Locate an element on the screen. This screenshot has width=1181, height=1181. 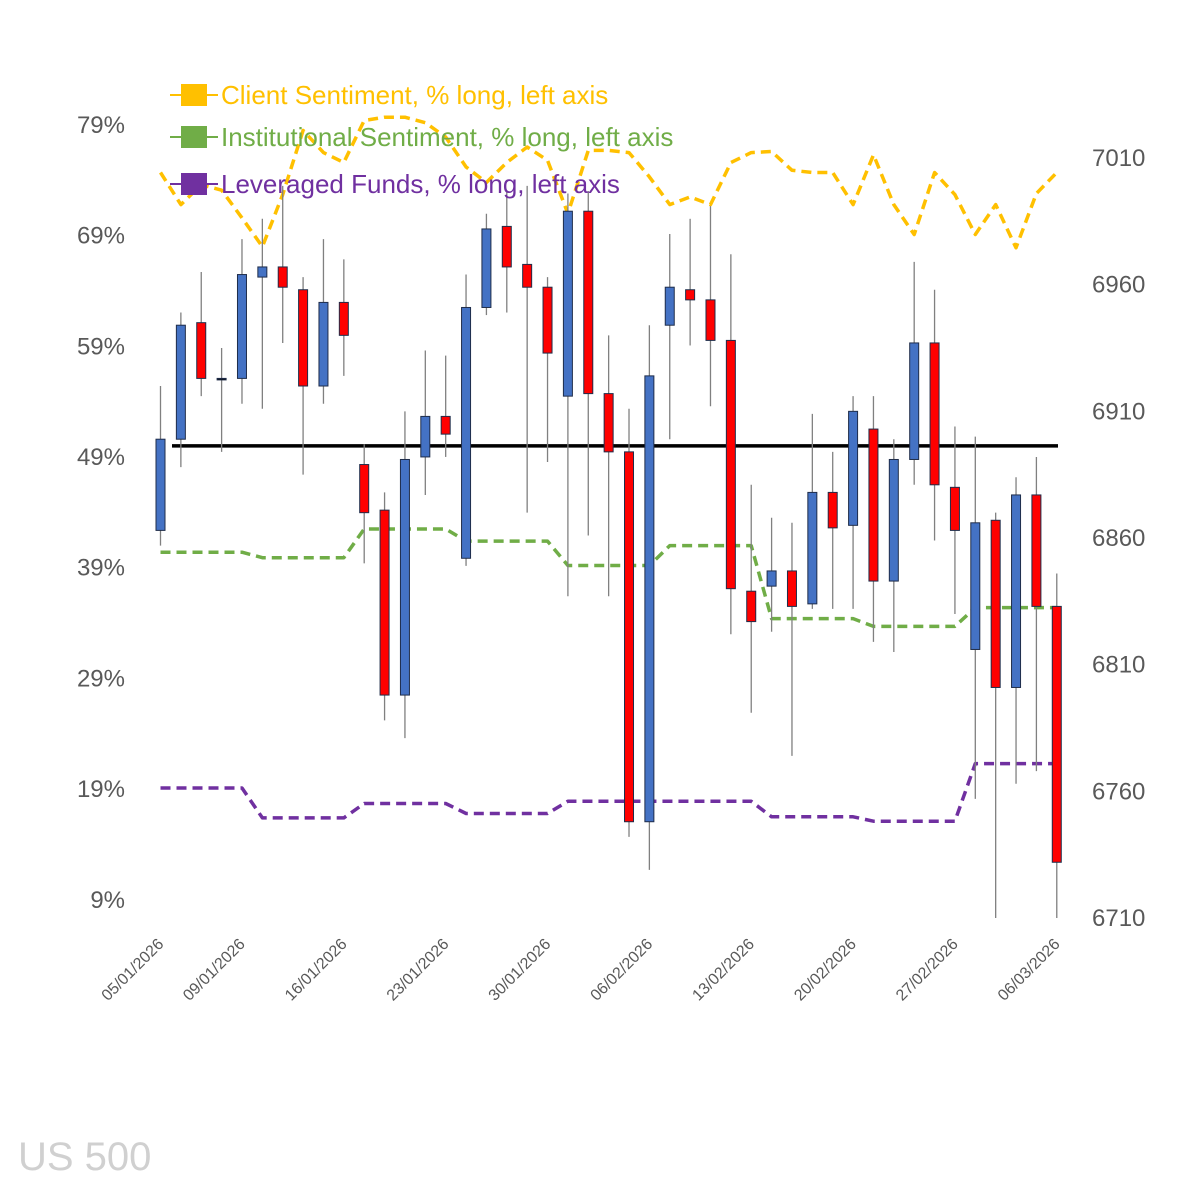
x-axis-tick-label: 06/02/2026 is located at coordinates (622, 970).